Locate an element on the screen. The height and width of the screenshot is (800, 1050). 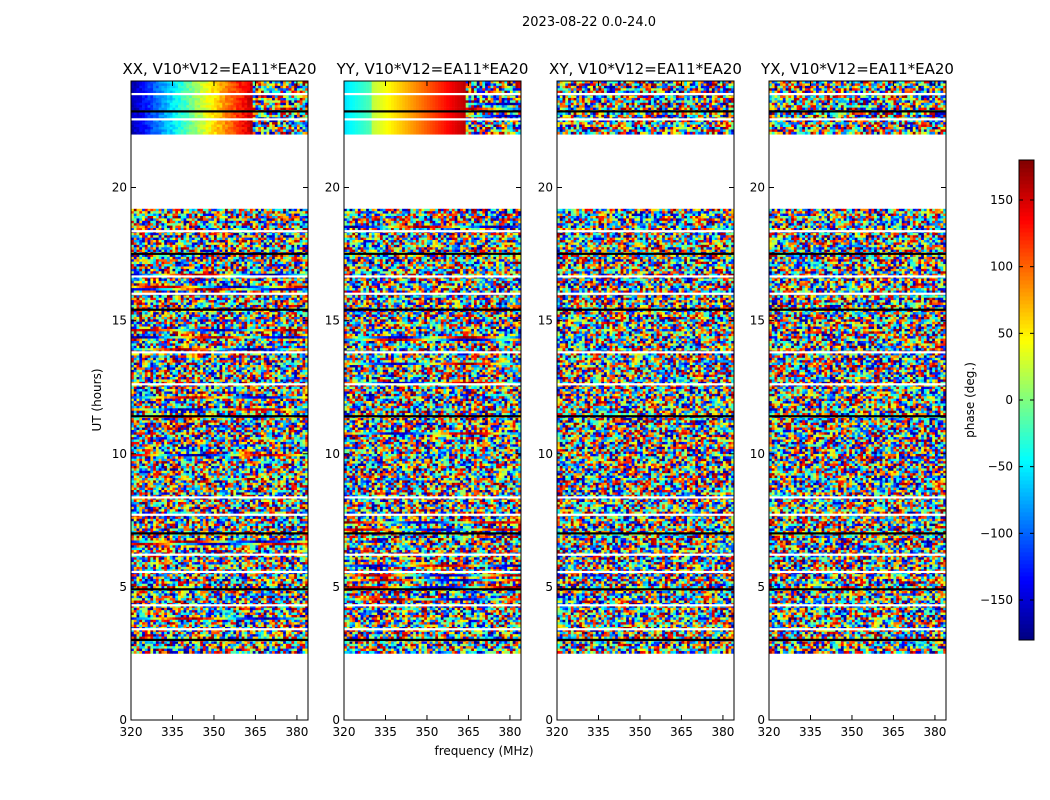
colorbar-label: phase (deg.) is located at coordinates (970, 400).